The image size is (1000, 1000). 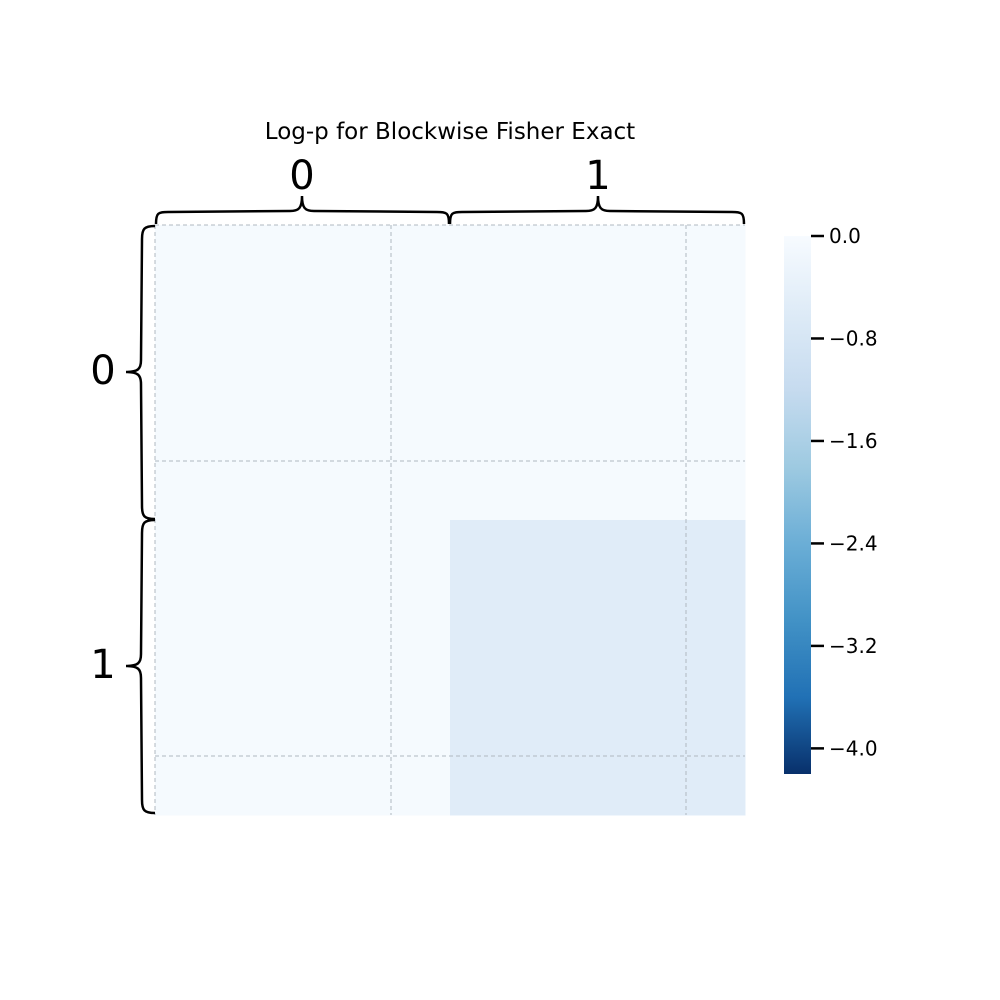 What do you see at coordinates (853, 646) in the screenshot?
I see `colorbar-tick-label-4: −3.2` at bounding box center [853, 646].